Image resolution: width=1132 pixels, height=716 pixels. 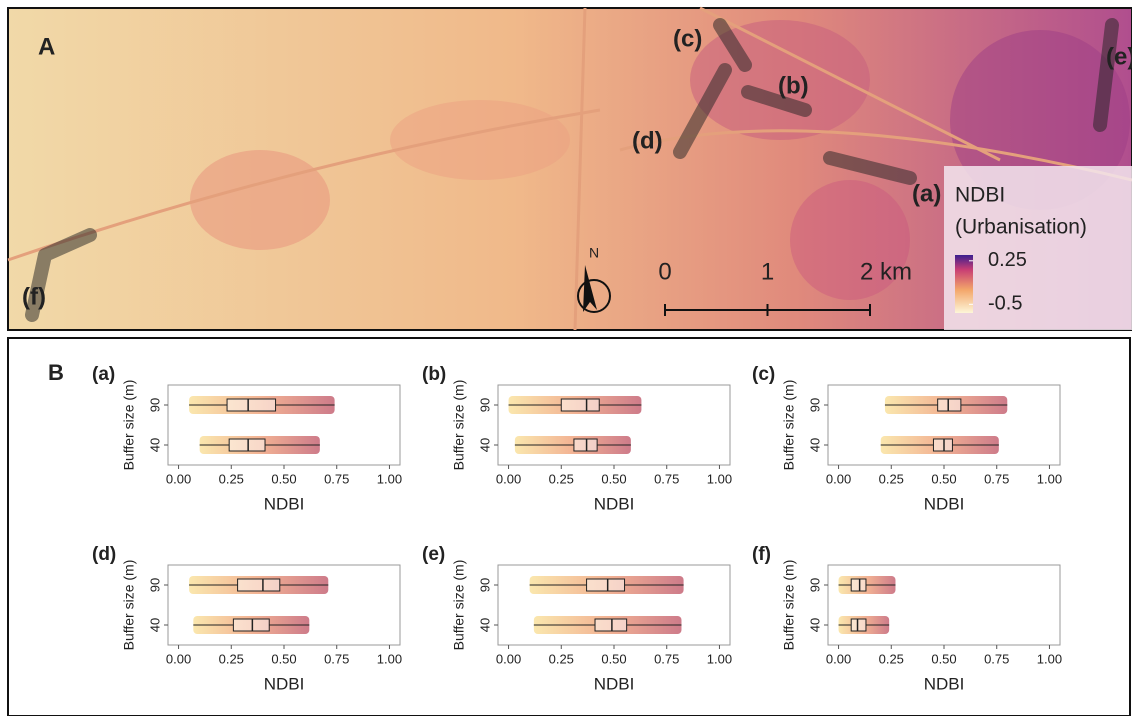 What do you see at coordinates (46, 46) in the screenshot?
I see `panel-label: A` at bounding box center [46, 46].